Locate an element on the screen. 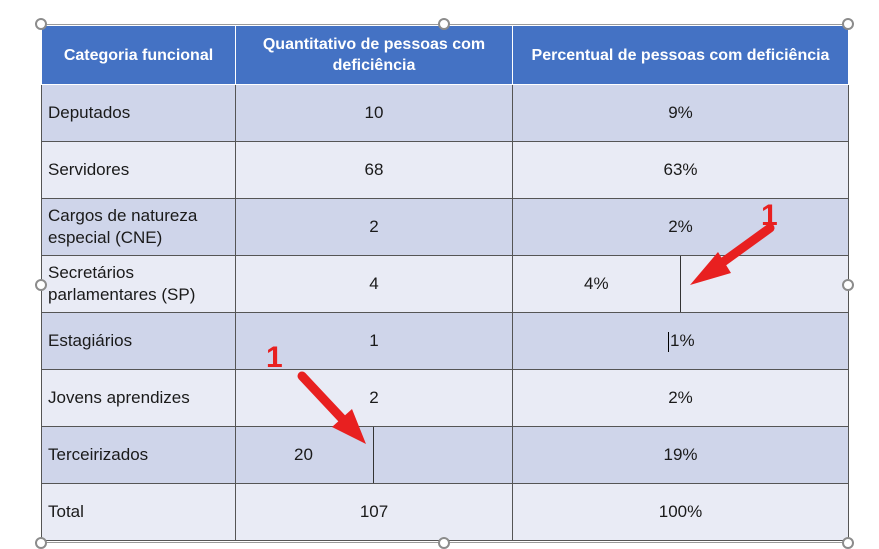 The image size is (879, 549). cell-percentual: 9% is located at coordinates (680, 113).